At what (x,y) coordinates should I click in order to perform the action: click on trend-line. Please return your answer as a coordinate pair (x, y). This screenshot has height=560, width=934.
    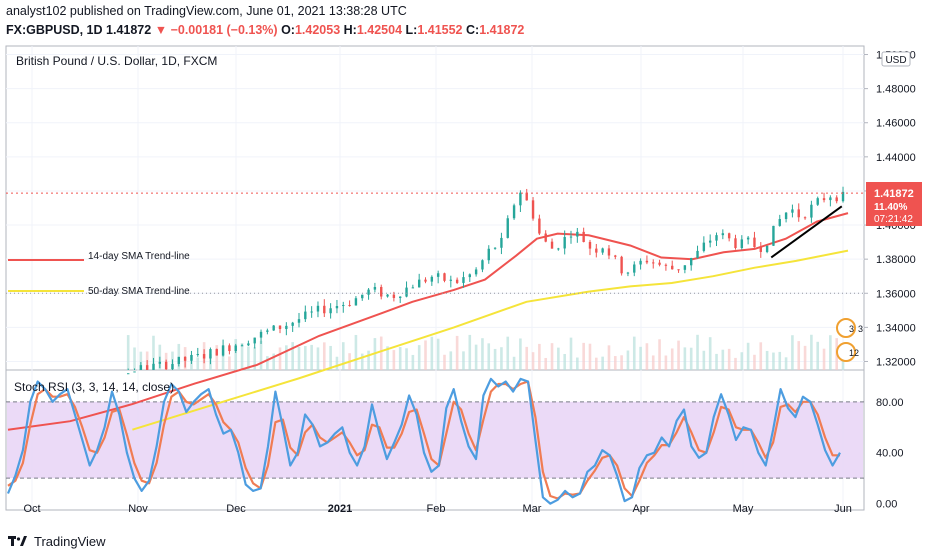
    Looking at the image, I should click on (806, 232).